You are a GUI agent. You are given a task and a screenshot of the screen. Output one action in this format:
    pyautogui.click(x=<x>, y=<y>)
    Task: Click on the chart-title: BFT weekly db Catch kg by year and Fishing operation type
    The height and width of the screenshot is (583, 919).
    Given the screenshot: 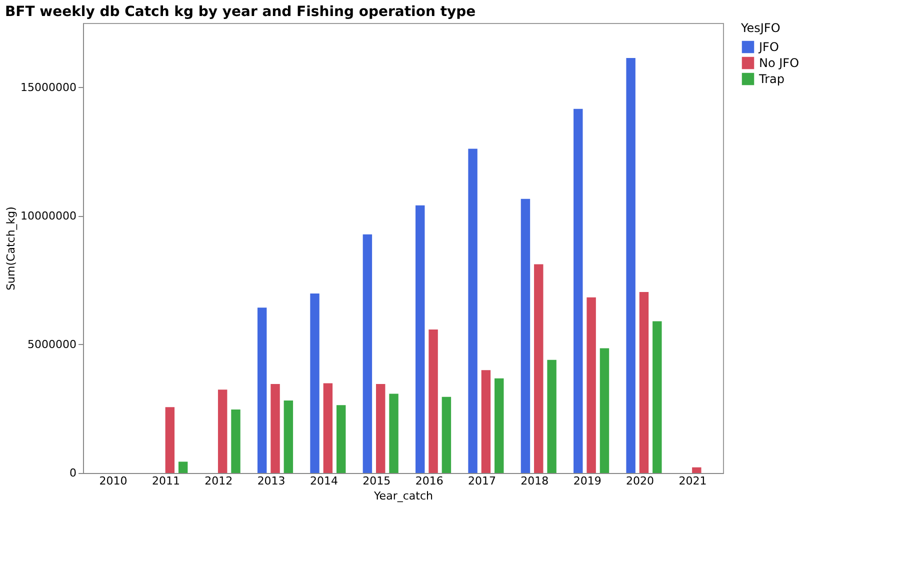 What is the action you would take?
    pyautogui.click(x=240, y=12)
    